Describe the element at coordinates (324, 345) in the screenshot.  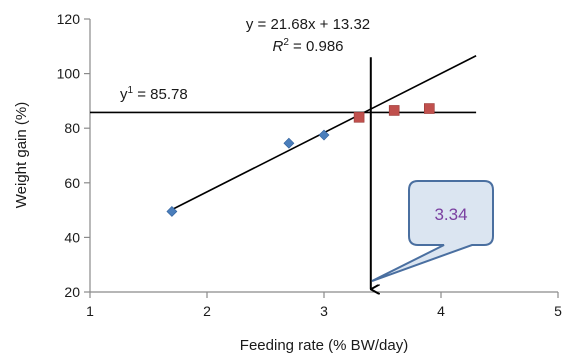
I see `x-axis-title: Feeding rate (% BW/day)` at that location.